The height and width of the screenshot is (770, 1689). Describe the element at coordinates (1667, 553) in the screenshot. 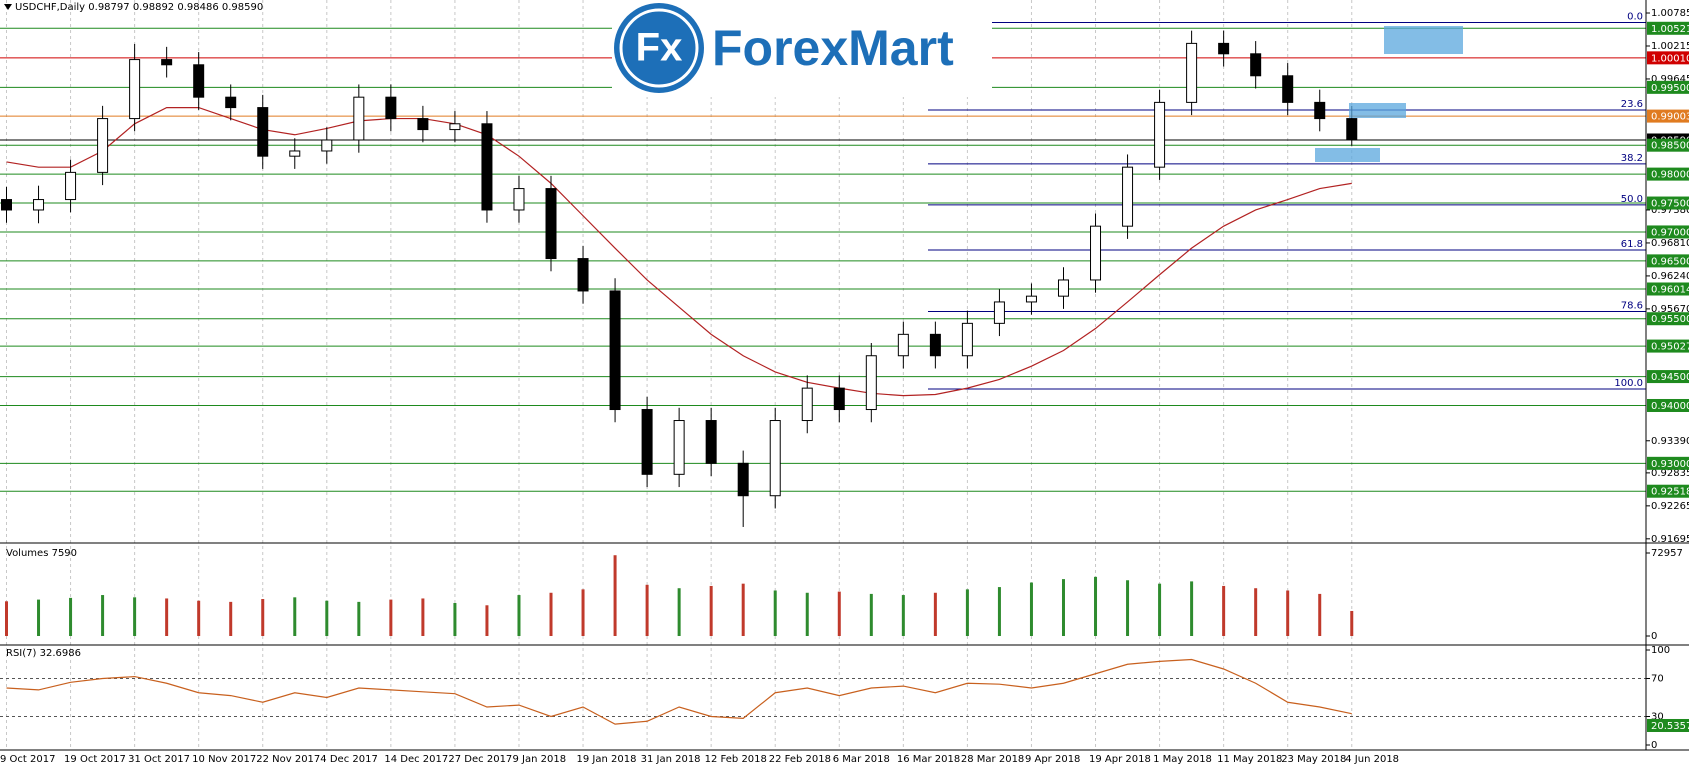

I see `y-tick-label: 72957` at that location.